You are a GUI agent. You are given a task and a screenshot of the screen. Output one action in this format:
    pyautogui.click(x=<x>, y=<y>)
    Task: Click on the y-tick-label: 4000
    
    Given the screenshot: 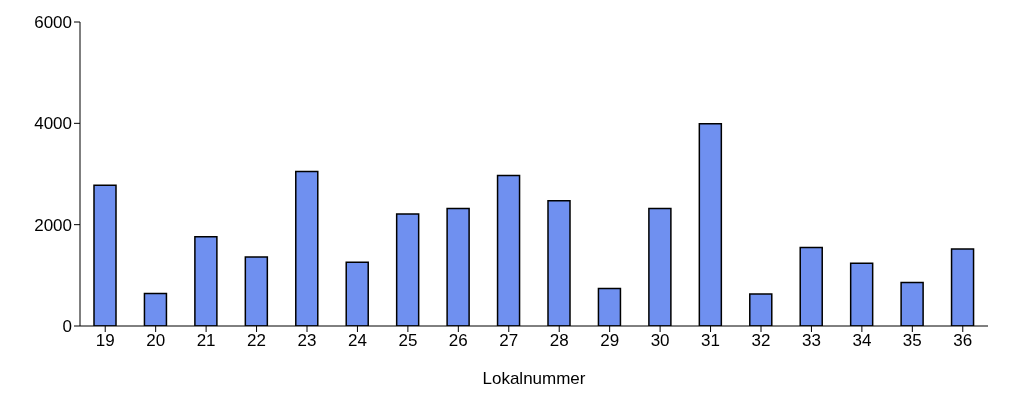 What is the action you would take?
    pyautogui.click(x=53, y=124)
    